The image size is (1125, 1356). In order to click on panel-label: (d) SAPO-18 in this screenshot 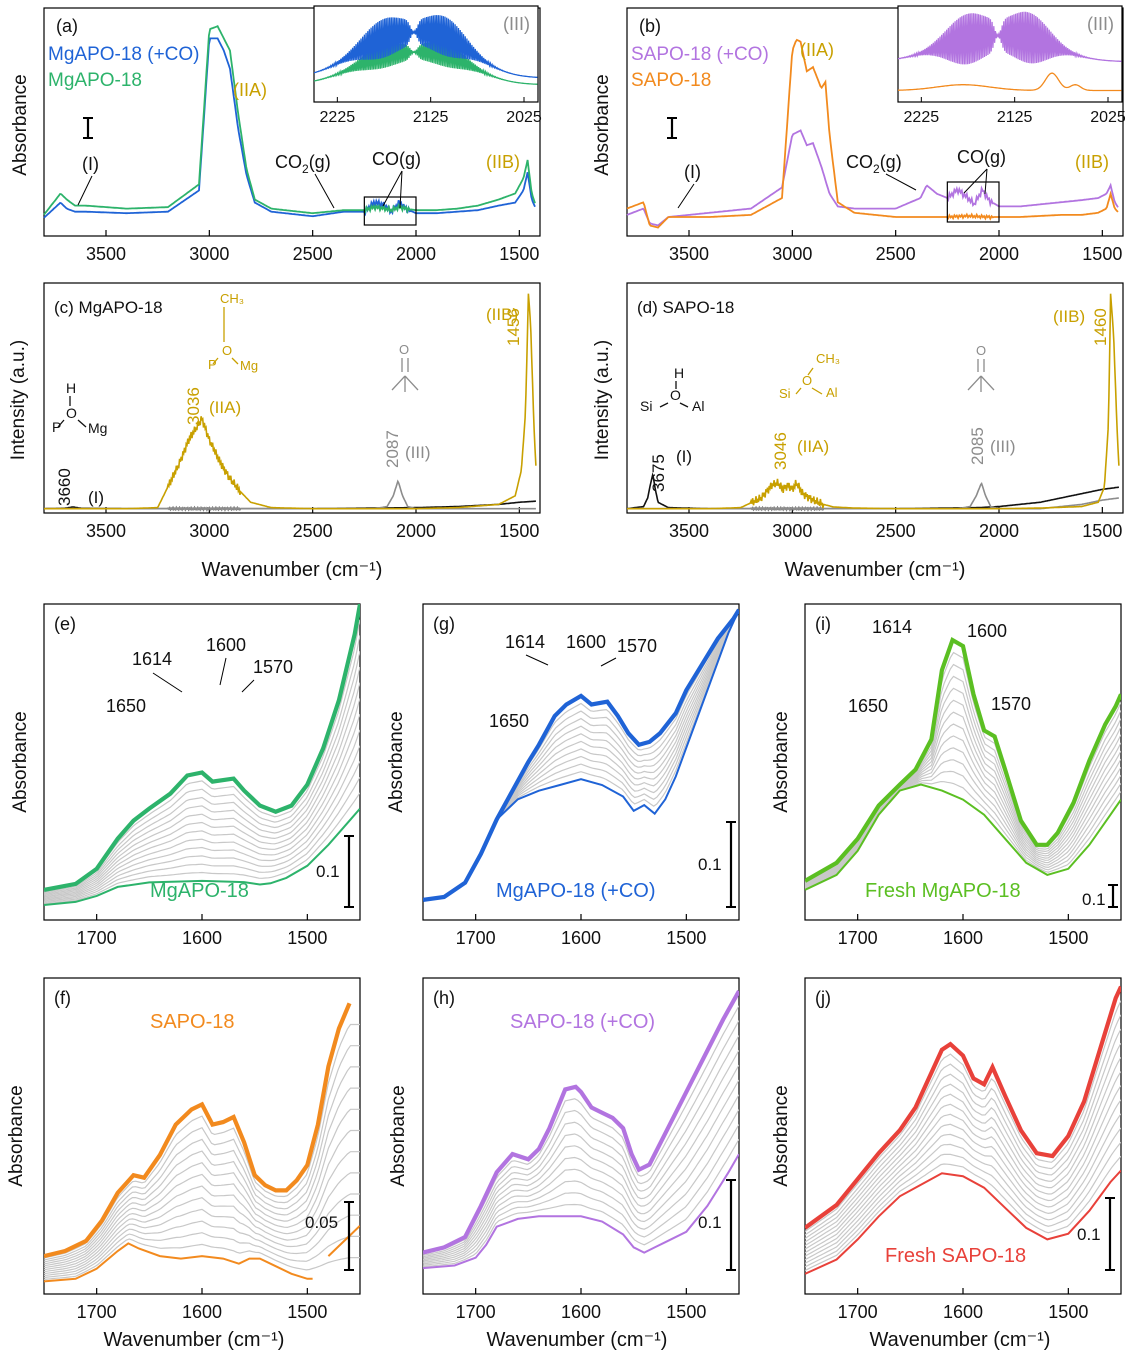, I will do `click(685, 307)`.